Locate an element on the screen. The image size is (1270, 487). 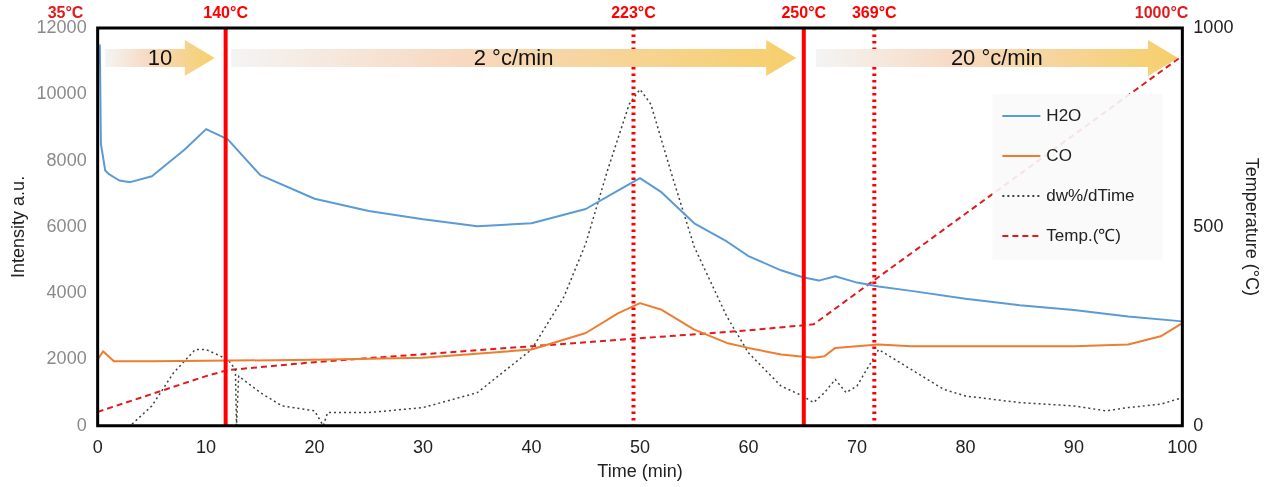
y-tick-label: 8000 is located at coordinates (66, 159).